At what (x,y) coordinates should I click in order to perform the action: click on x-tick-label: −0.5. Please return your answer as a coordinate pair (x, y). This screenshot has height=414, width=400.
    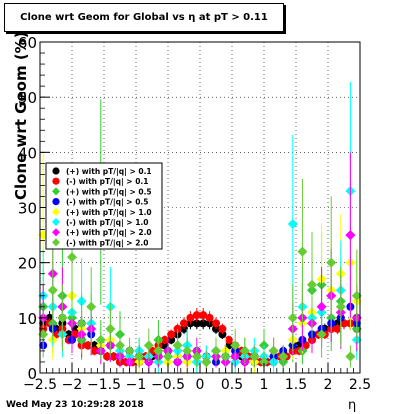
    Looking at the image, I should click on (168, 385).